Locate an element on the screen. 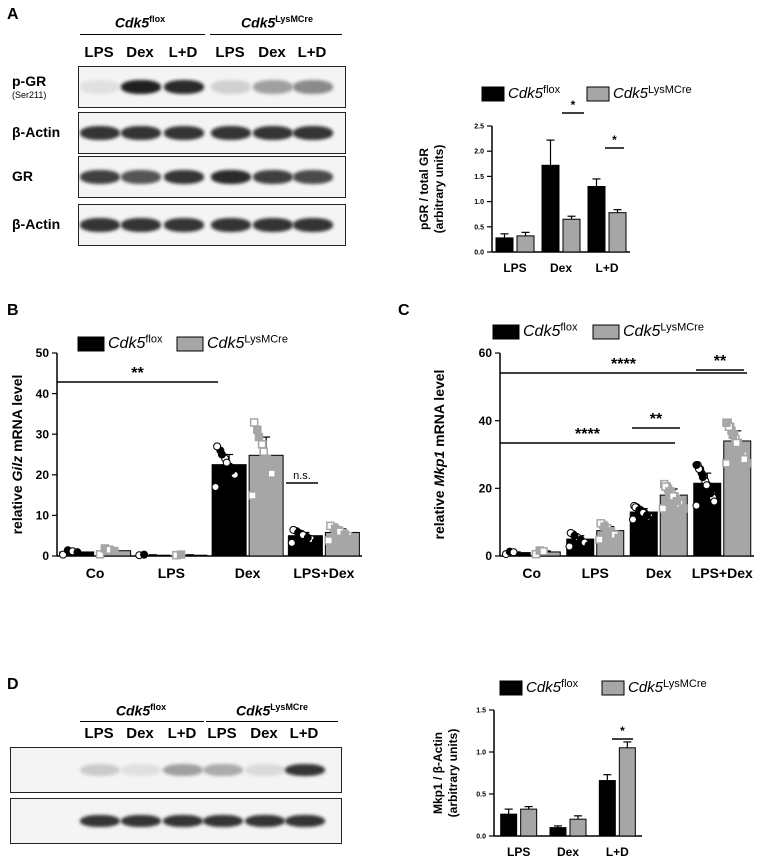 The height and width of the screenshot is (861, 762). blot-row-label: p-GR (Ser211) is located at coordinates (29, 86).